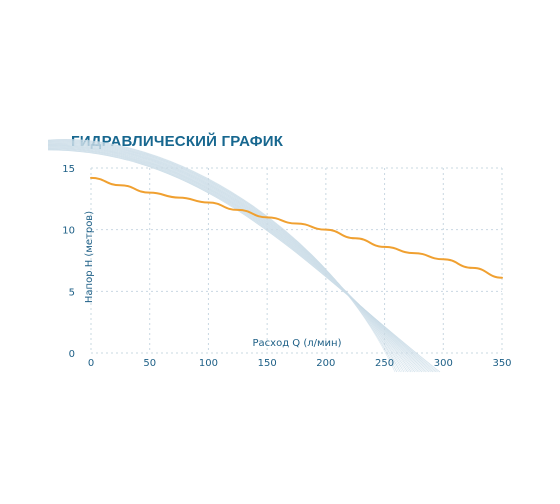  Describe the element at coordinates (267, 363) in the screenshot. I see `x-tick-label: 150` at that location.